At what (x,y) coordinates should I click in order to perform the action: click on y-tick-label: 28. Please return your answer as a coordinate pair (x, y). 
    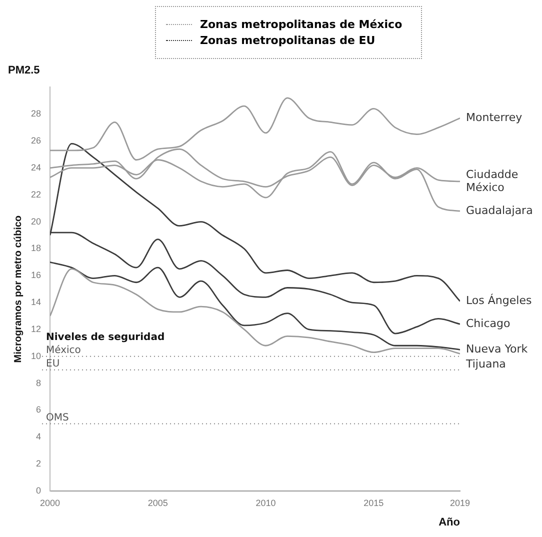
    Looking at the image, I should click on (36, 113).